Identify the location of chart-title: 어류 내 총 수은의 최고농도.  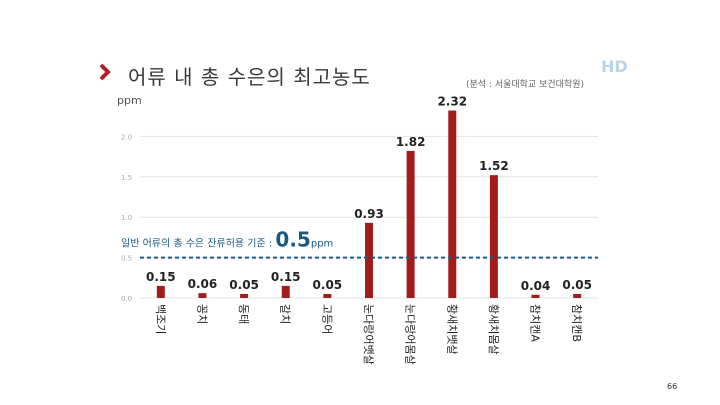
(249, 77).